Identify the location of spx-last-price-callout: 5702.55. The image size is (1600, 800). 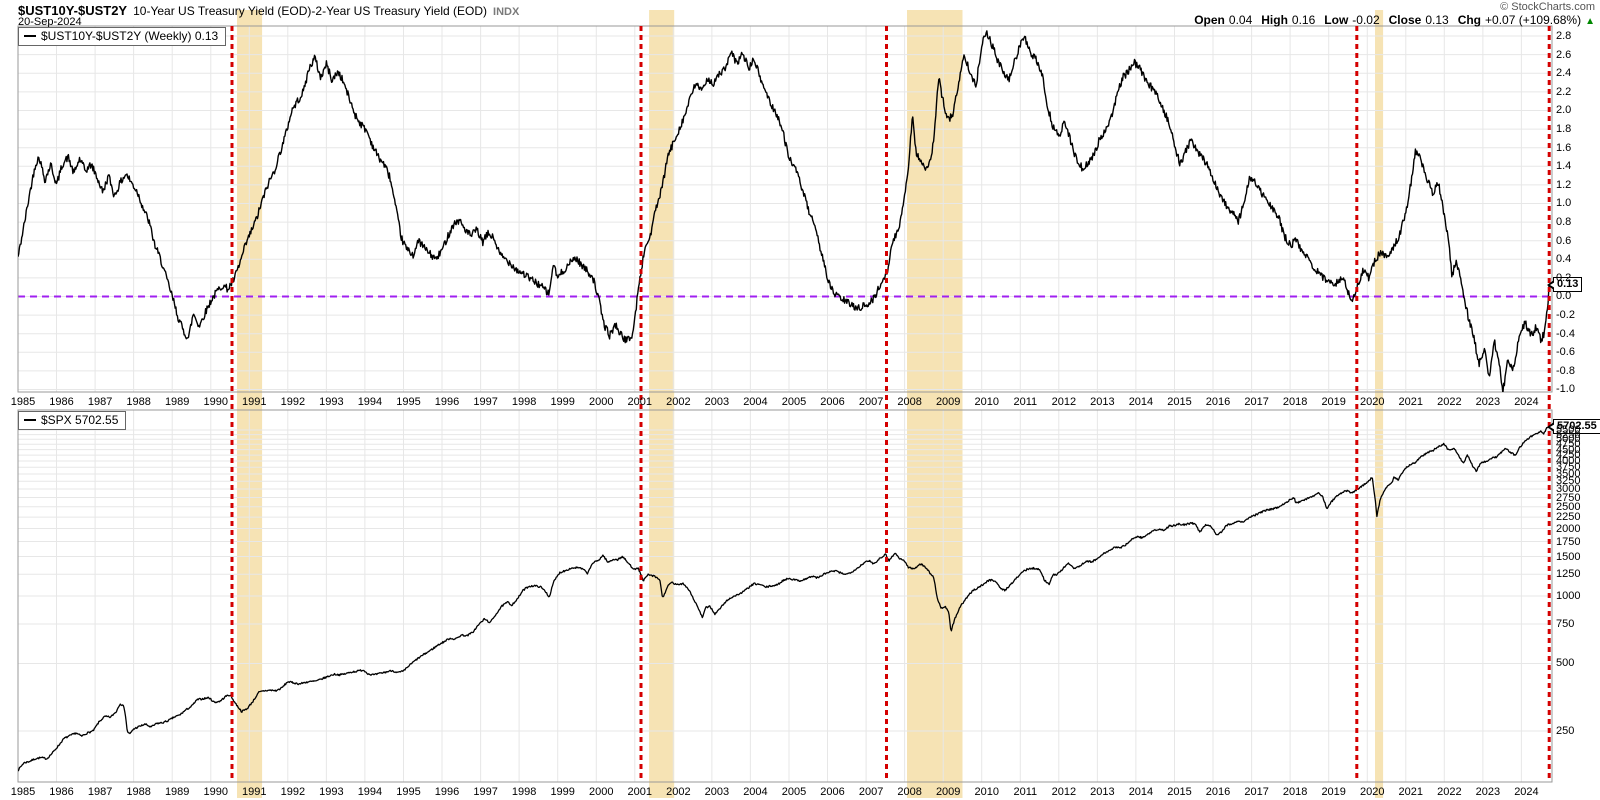
(1573, 426).